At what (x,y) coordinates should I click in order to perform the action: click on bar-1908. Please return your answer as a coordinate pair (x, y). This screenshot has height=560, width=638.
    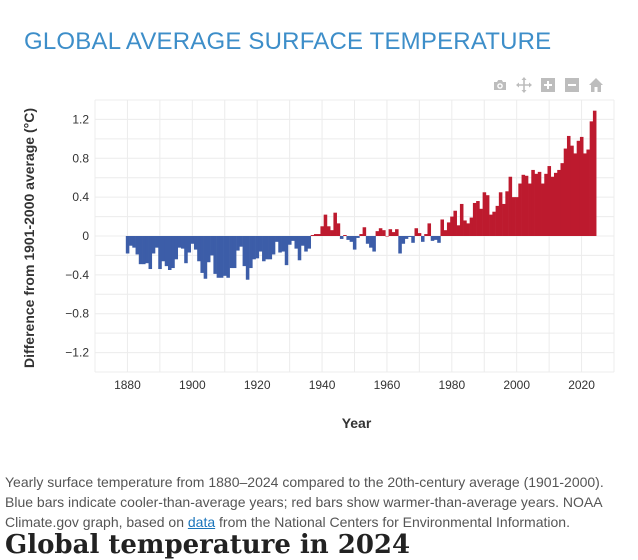
    Looking at the image, I should click on (218, 257).